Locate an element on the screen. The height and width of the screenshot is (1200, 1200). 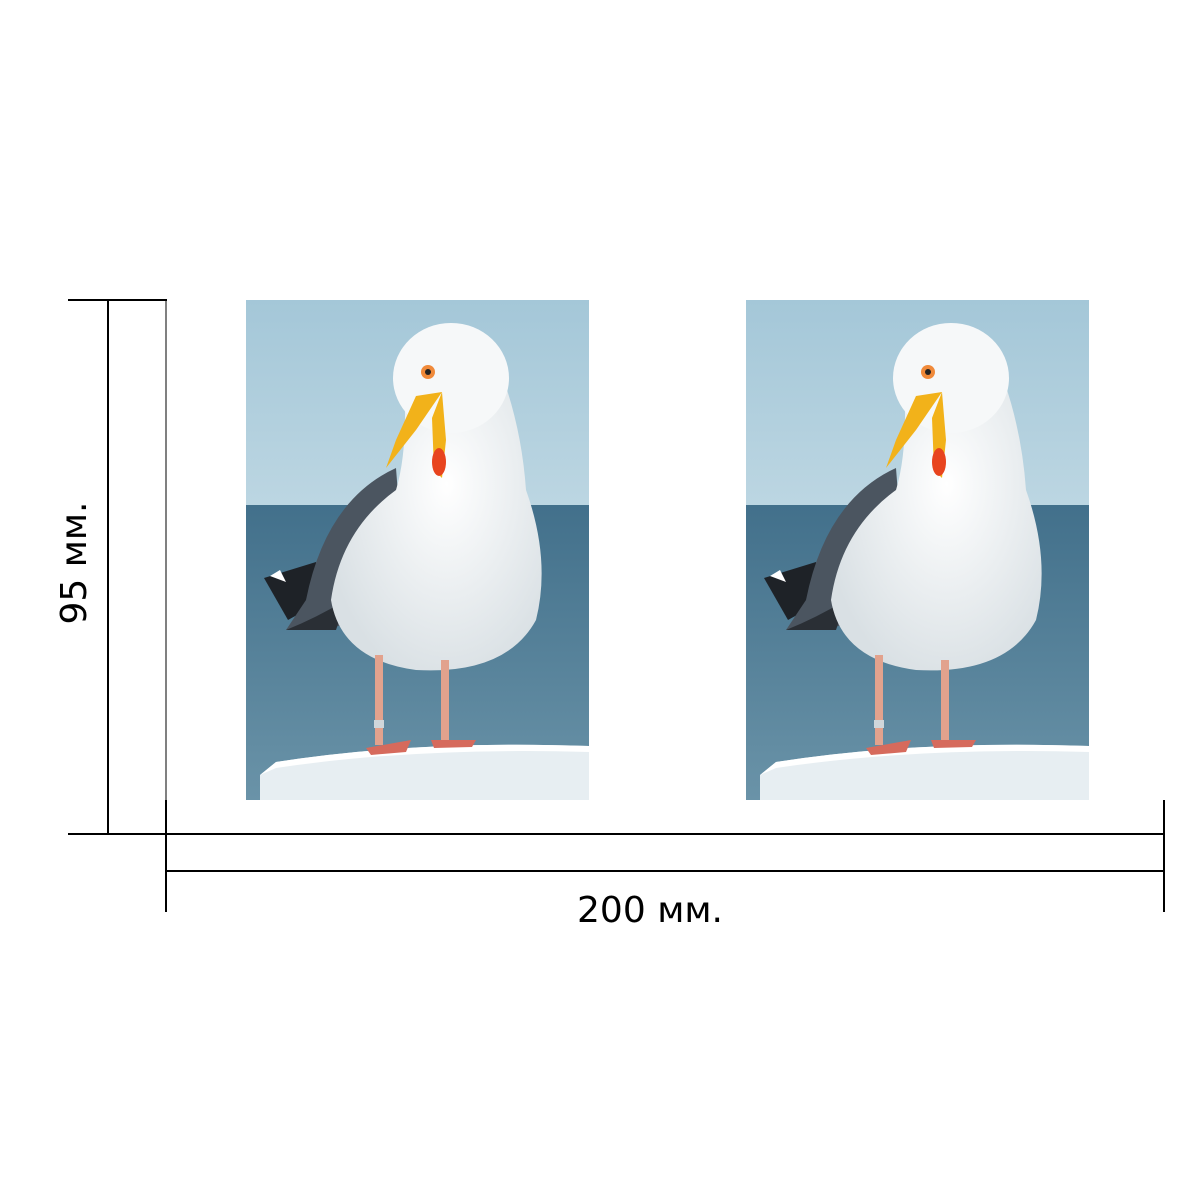
height-label: 95 мм. is located at coordinates (74, 563).